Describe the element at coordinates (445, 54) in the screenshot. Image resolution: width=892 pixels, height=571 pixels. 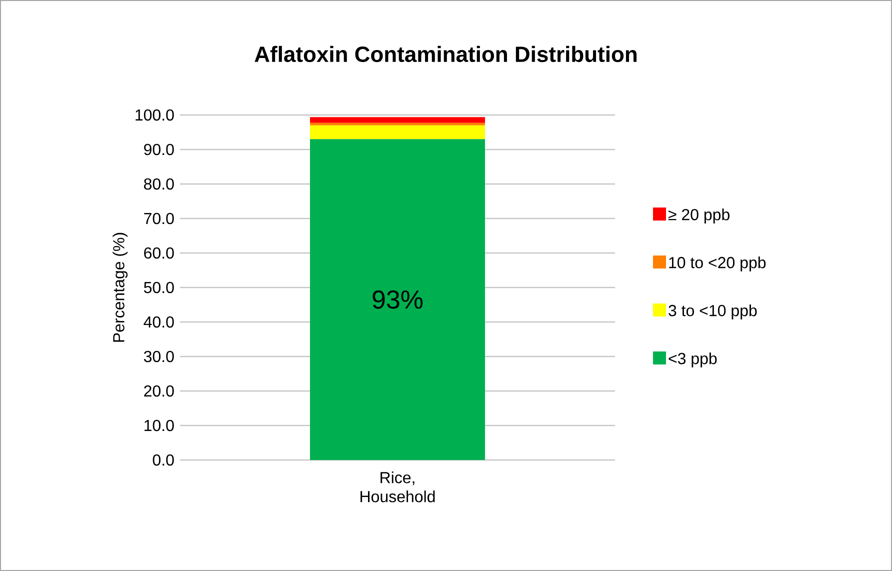
I see `chart-title: Aflatoxin Contamination Distribution` at that location.